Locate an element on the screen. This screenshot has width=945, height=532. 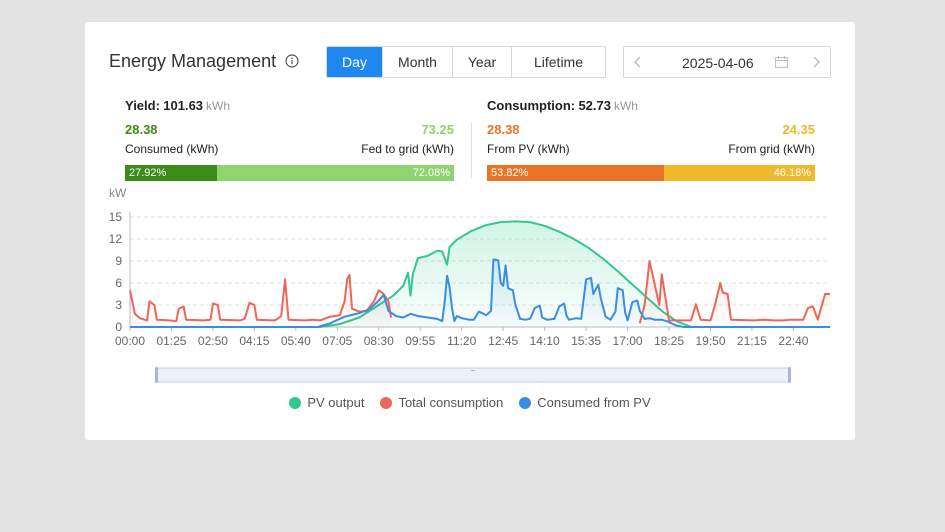
info-icon is located at coordinates (292, 61).